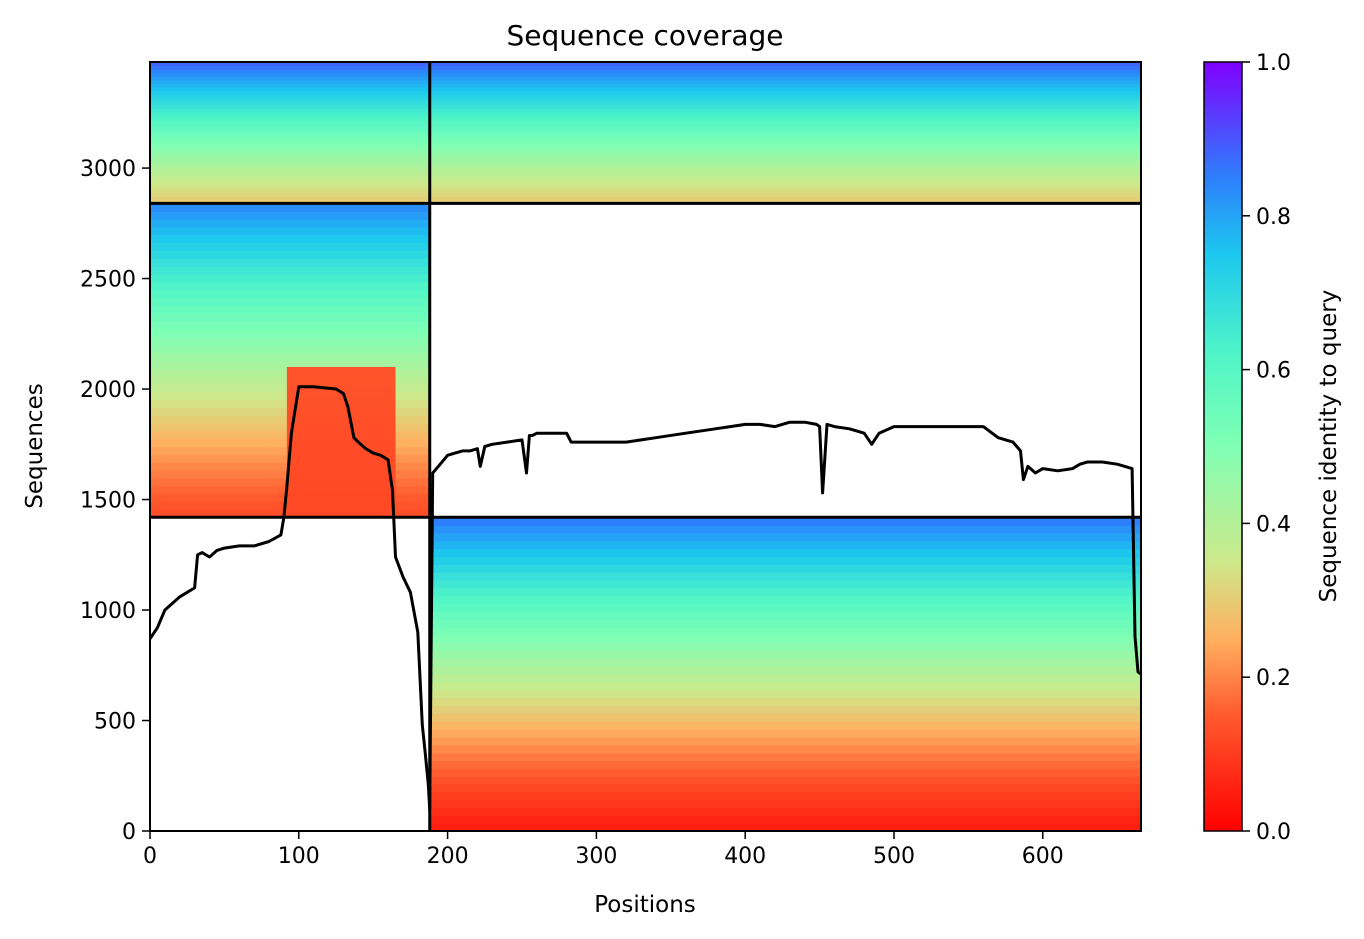 Image resolution: width=1364 pixels, height=939 pixels. Describe the element at coordinates (596, 856) in the screenshot. I see `x-tick-label: 300` at that location.